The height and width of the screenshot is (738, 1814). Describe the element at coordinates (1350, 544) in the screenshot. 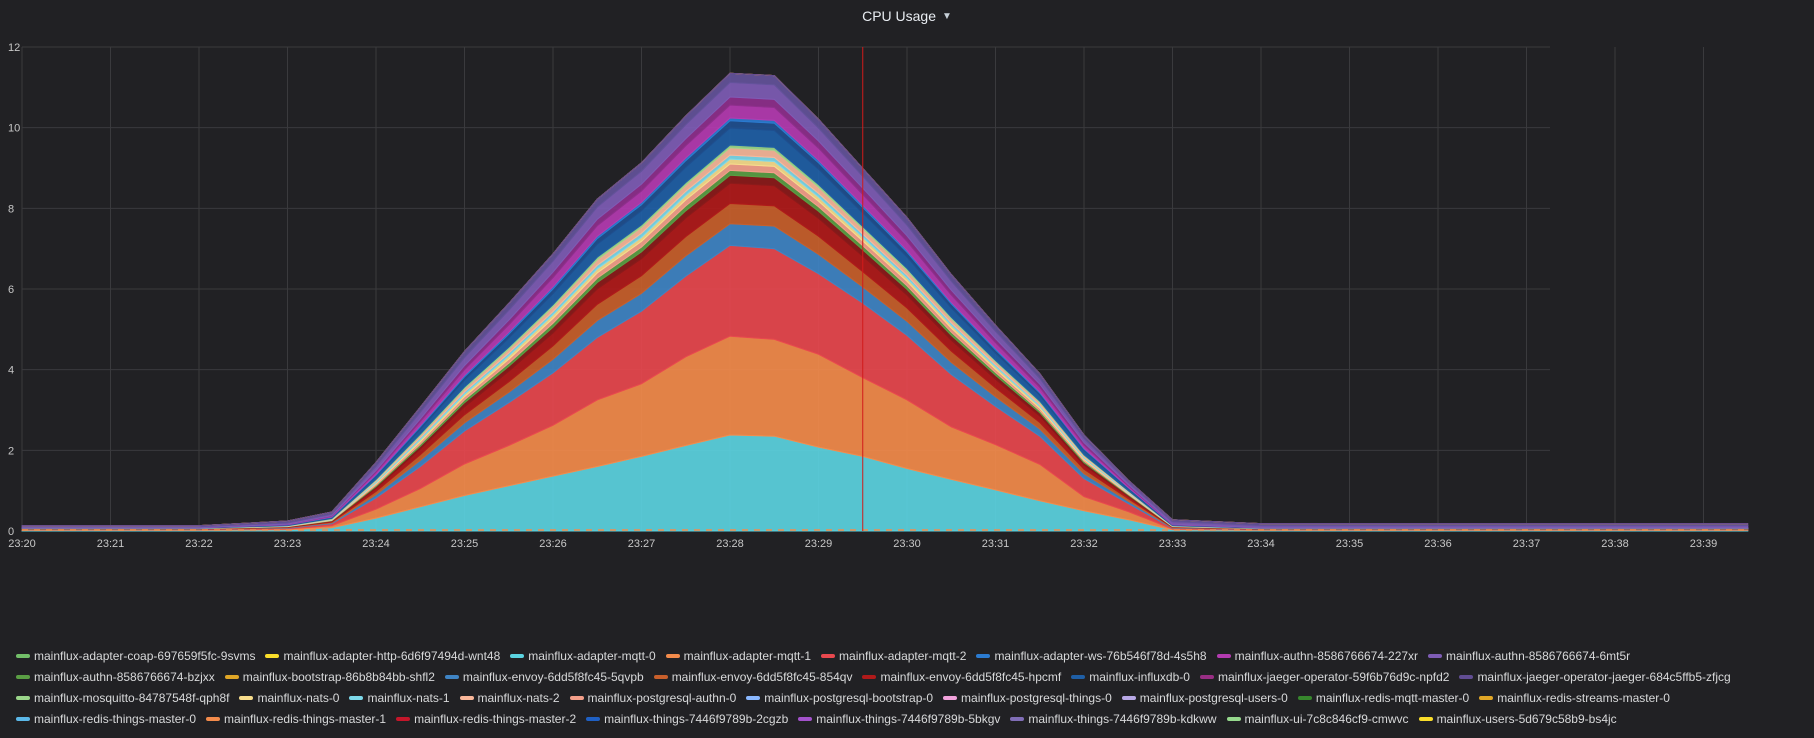

I see `x-tick-label: 23:35` at that location.